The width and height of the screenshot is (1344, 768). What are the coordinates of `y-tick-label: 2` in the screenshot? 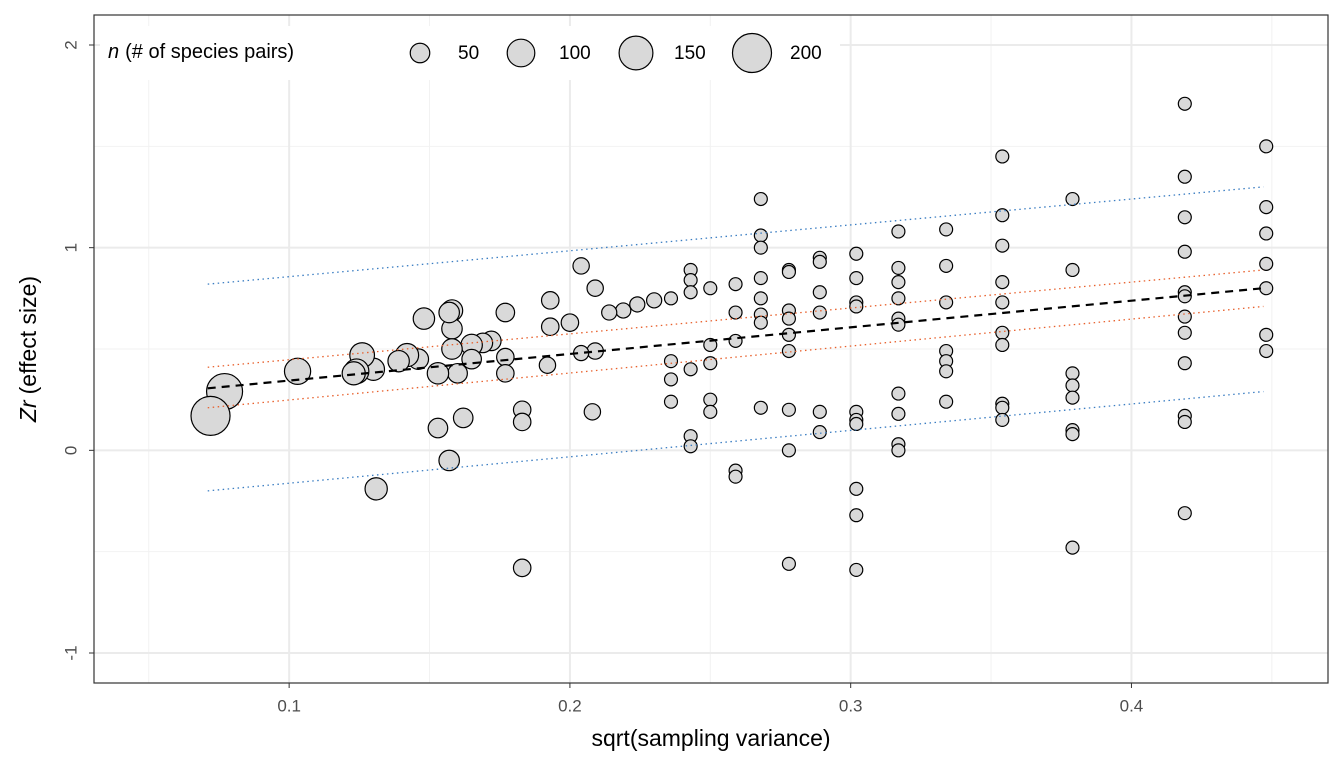 It's located at (70, 44).